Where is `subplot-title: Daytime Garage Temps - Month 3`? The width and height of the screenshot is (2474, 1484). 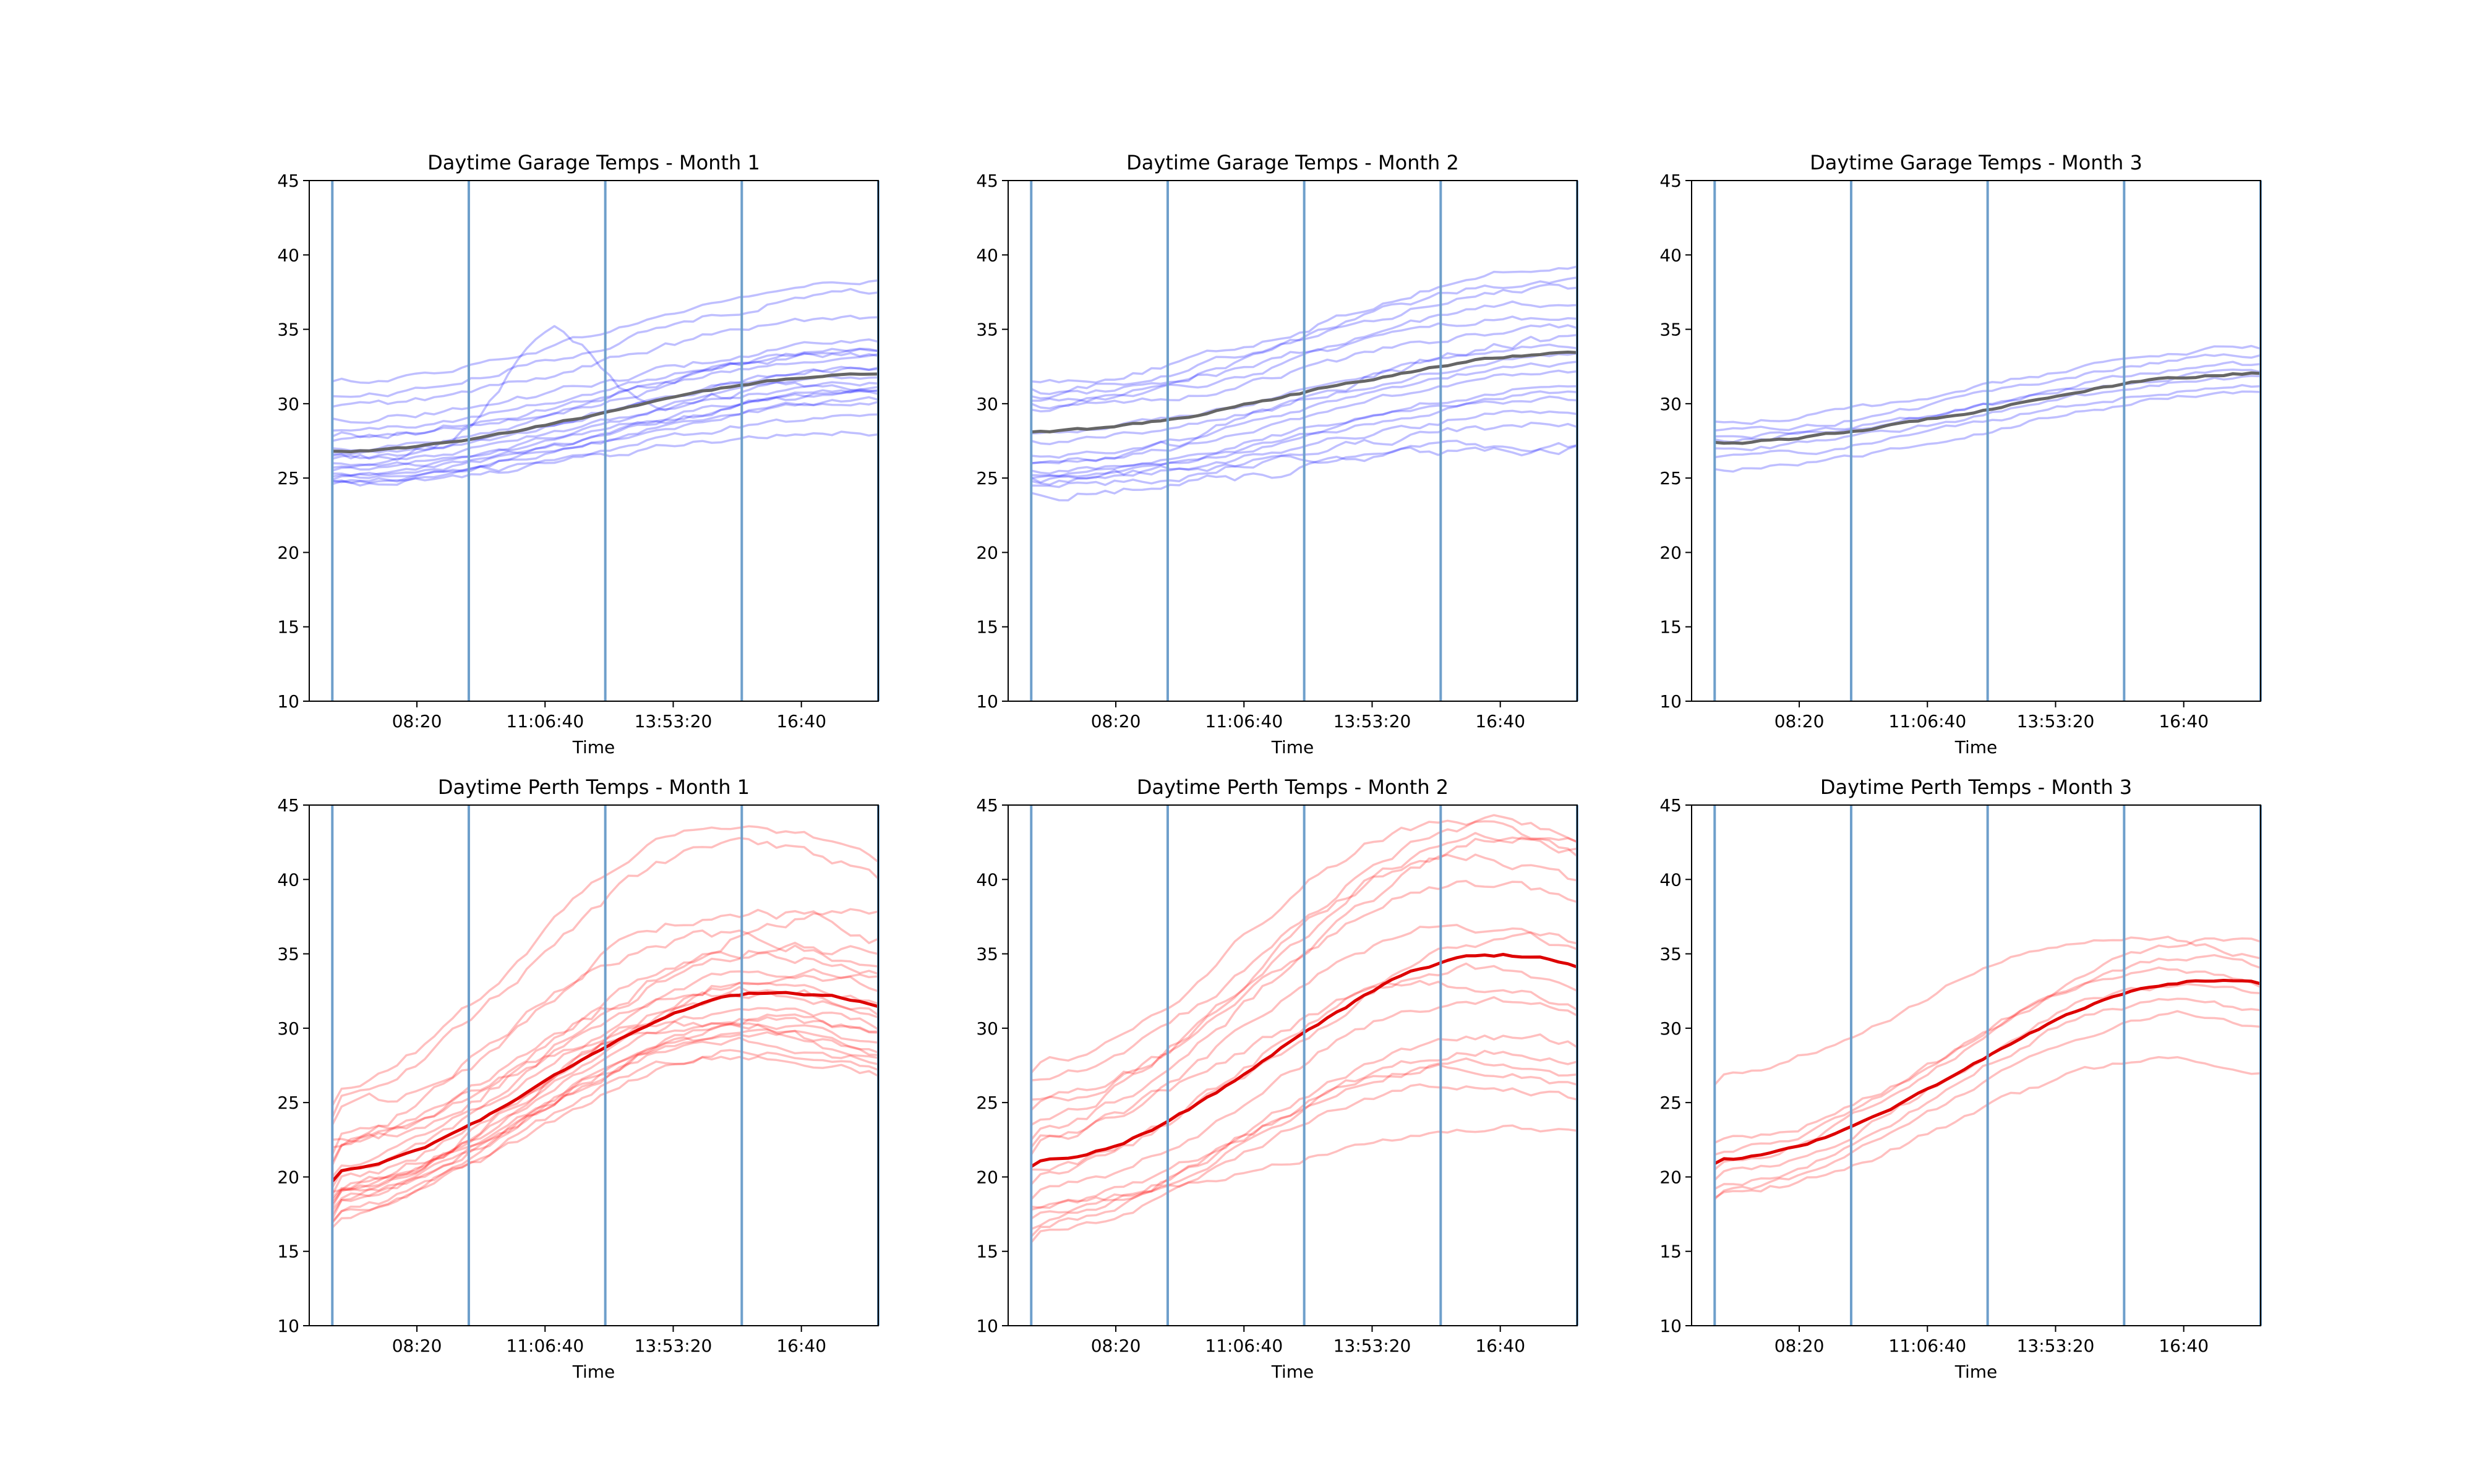 subplot-title: Daytime Garage Temps - Month 3 is located at coordinates (1976, 162).